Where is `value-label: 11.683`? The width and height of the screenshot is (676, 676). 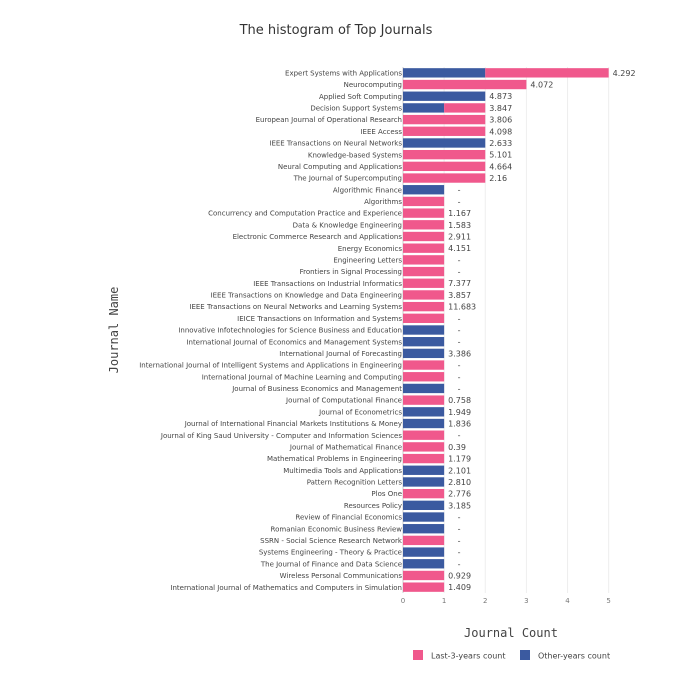
value-label: 11.683 is located at coordinates (462, 307).